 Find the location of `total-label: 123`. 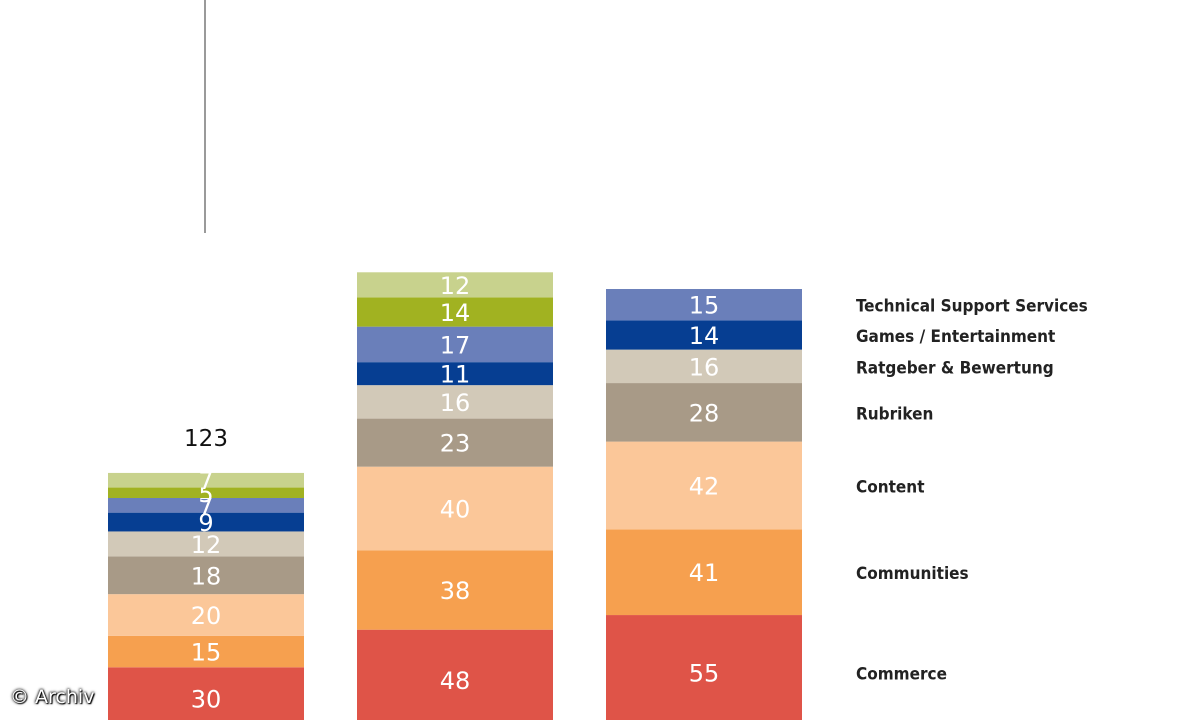

total-label: 123 is located at coordinates (206, 439).